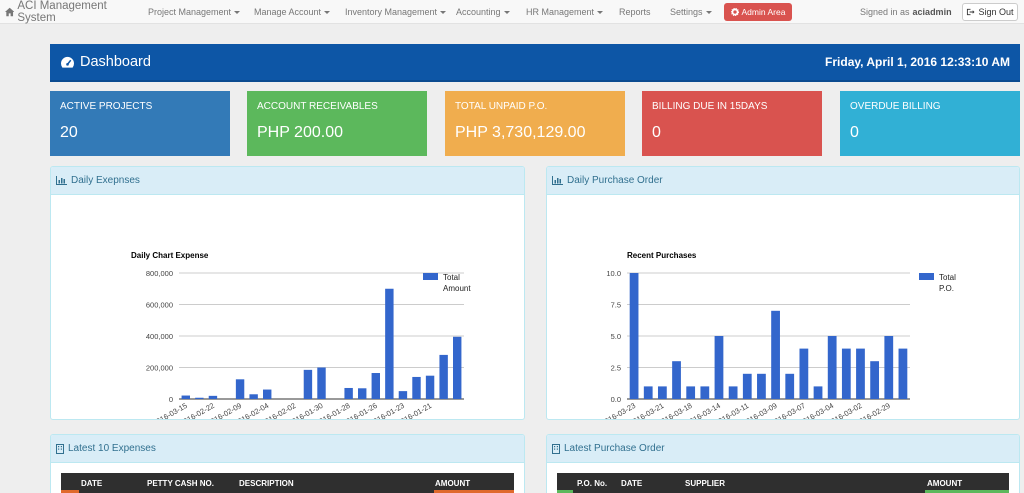 The width and height of the screenshot is (1024, 493). I want to click on nav-reports: Reports, so click(635, 12).